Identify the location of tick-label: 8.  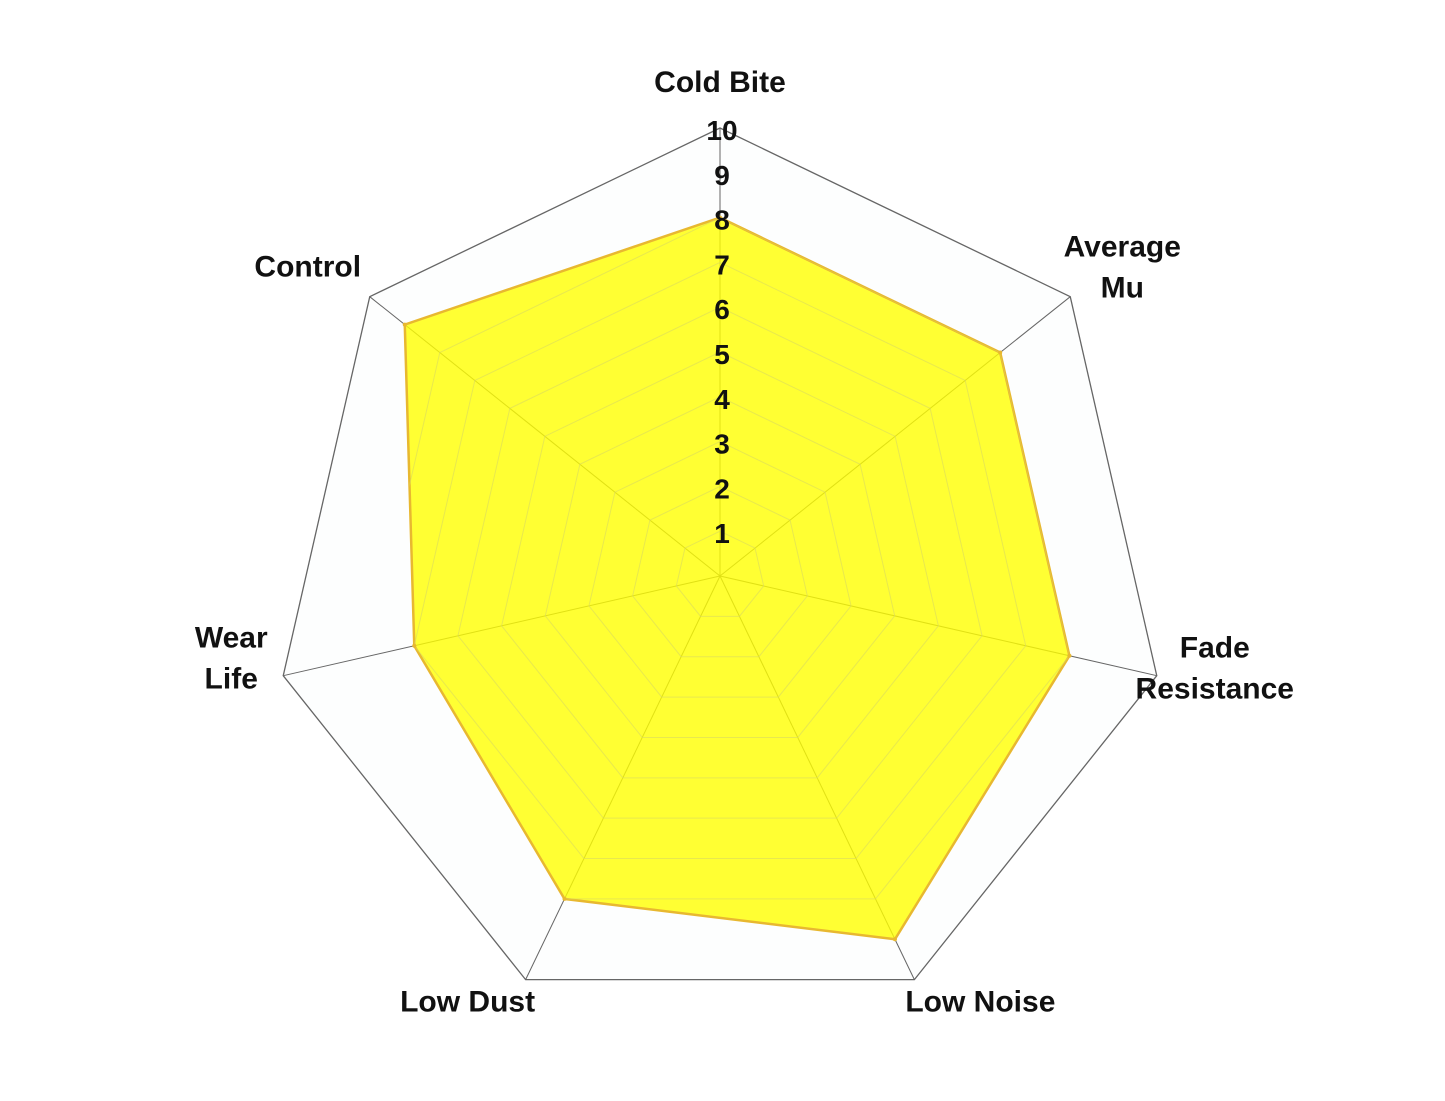
(722, 220).